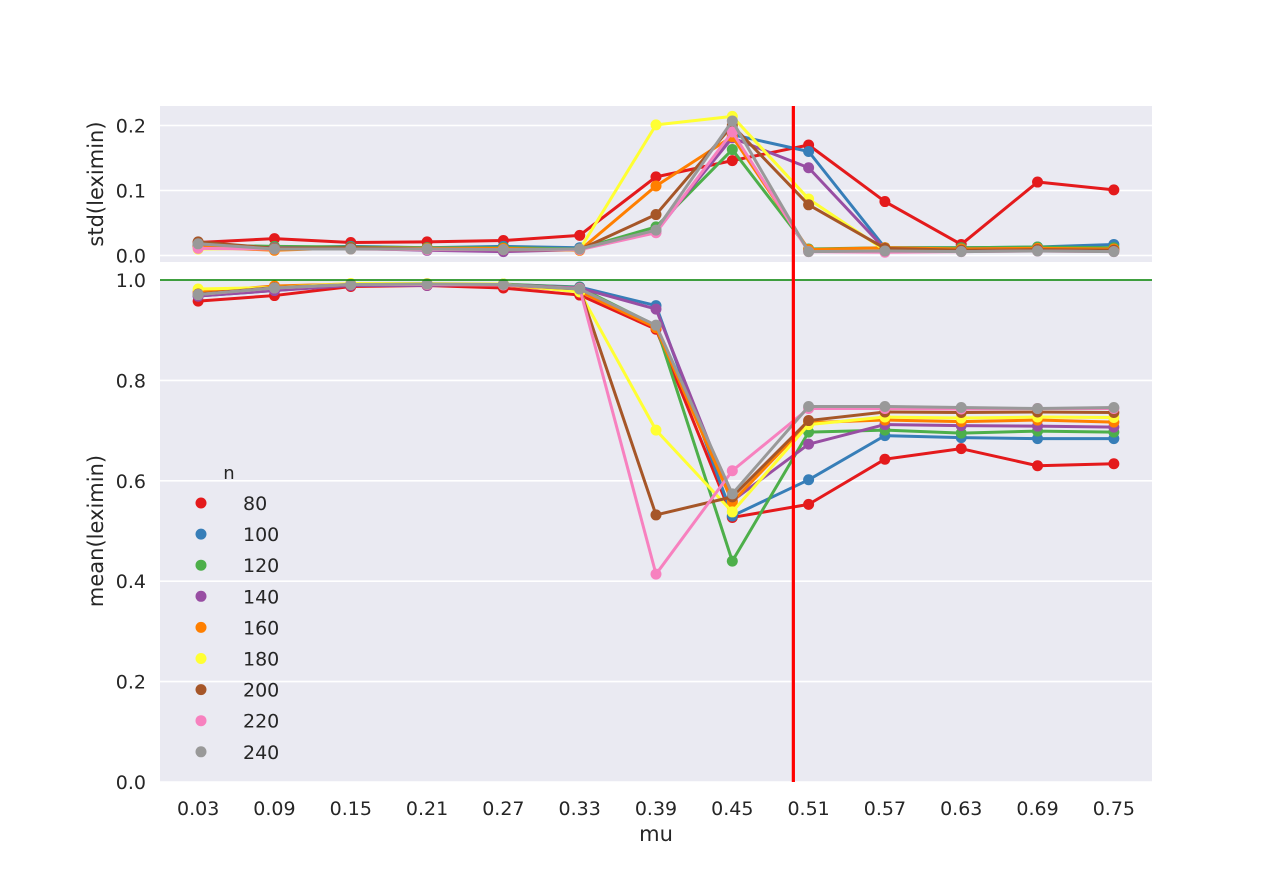 The image size is (1280, 880). Describe the element at coordinates (261, 691) in the screenshot. I see `legend-label-200: 200` at that location.